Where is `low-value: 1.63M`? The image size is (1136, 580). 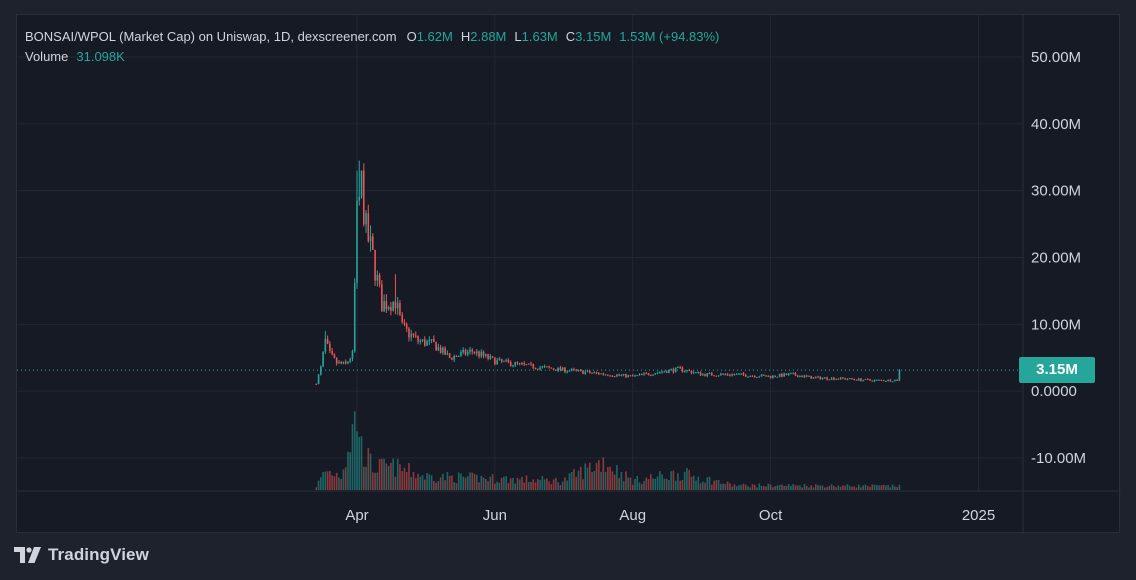
low-value: 1.63M is located at coordinates (539, 36).